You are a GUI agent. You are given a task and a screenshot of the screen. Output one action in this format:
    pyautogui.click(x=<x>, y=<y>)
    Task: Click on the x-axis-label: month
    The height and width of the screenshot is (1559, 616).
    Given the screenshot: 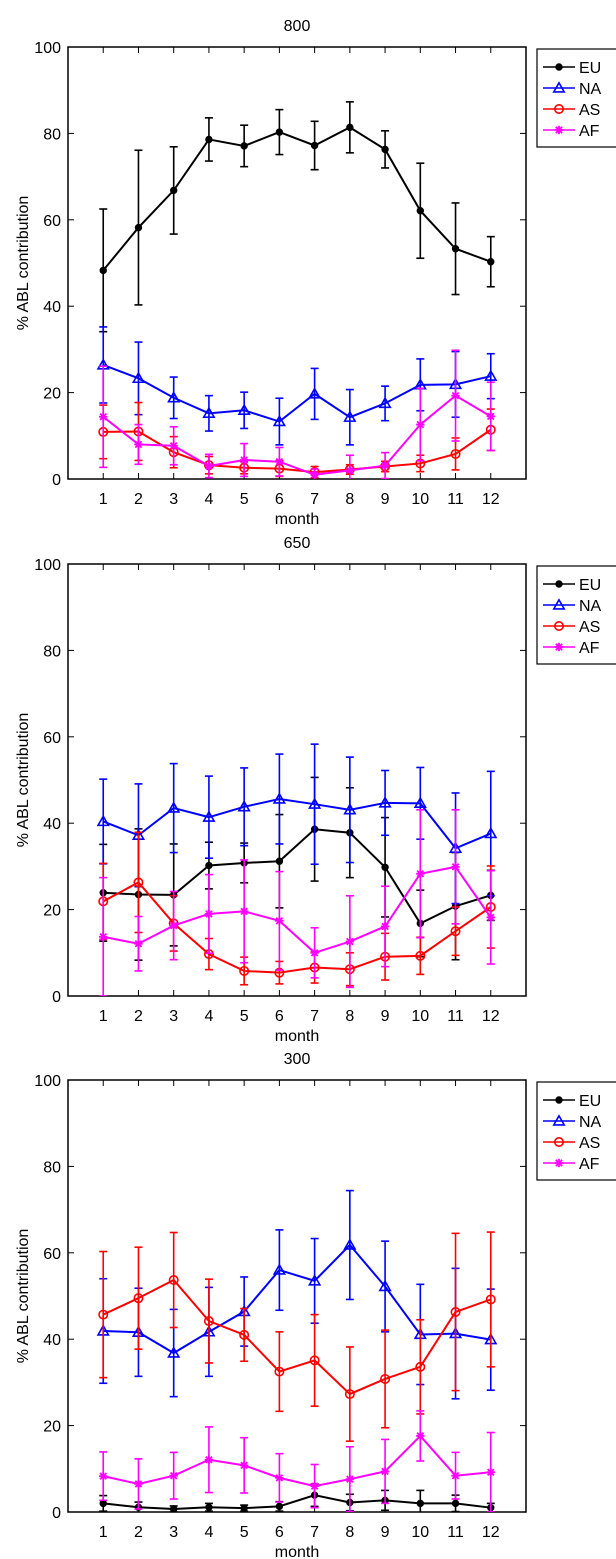 What is the action you would take?
    pyautogui.click(x=297, y=1036)
    